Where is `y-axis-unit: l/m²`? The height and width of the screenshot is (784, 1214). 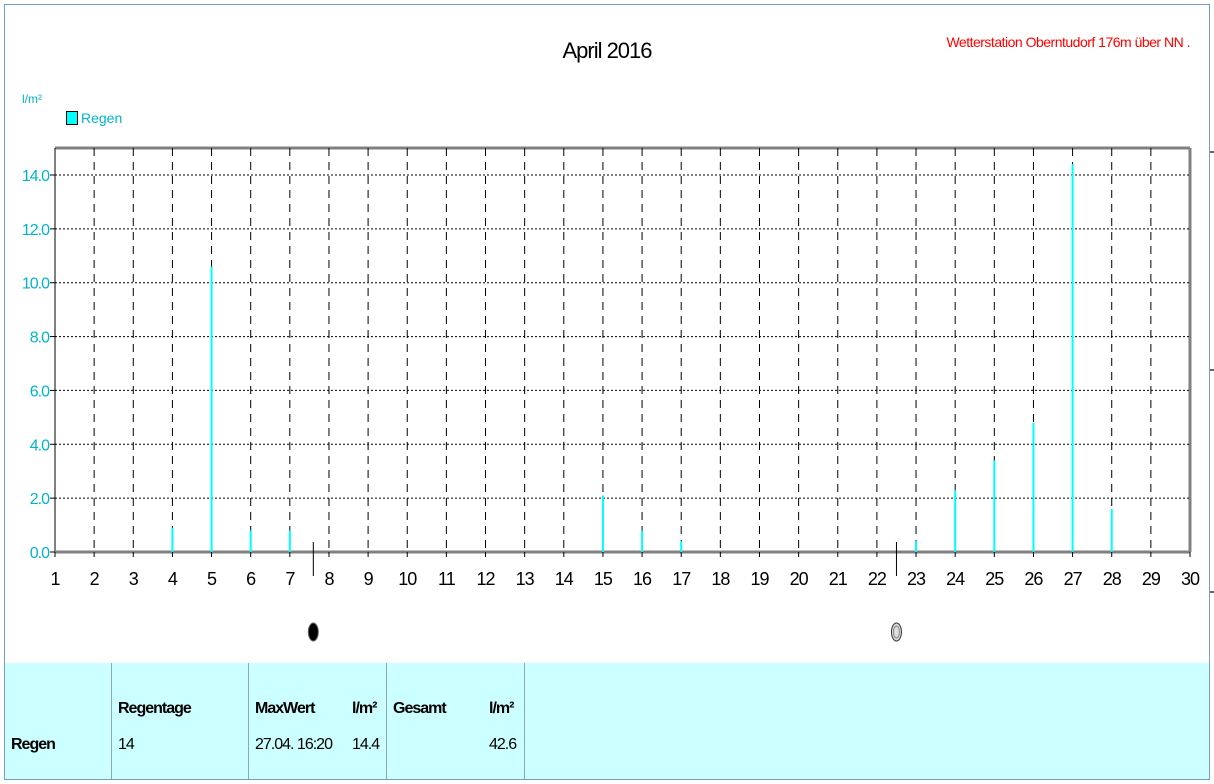
y-axis-unit: l/m² is located at coordinates (32, 99).